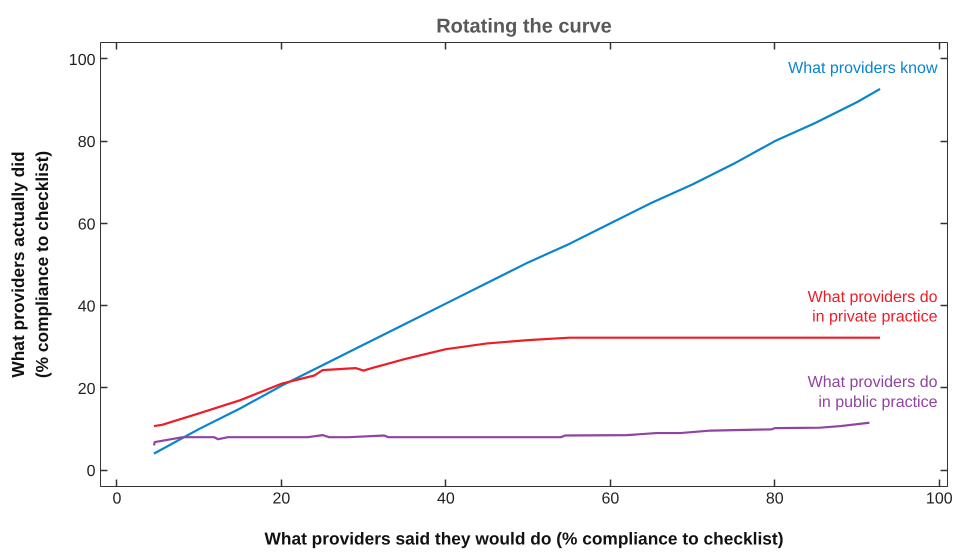  I want to click on x-tick-label: 0, so click(117, 499).